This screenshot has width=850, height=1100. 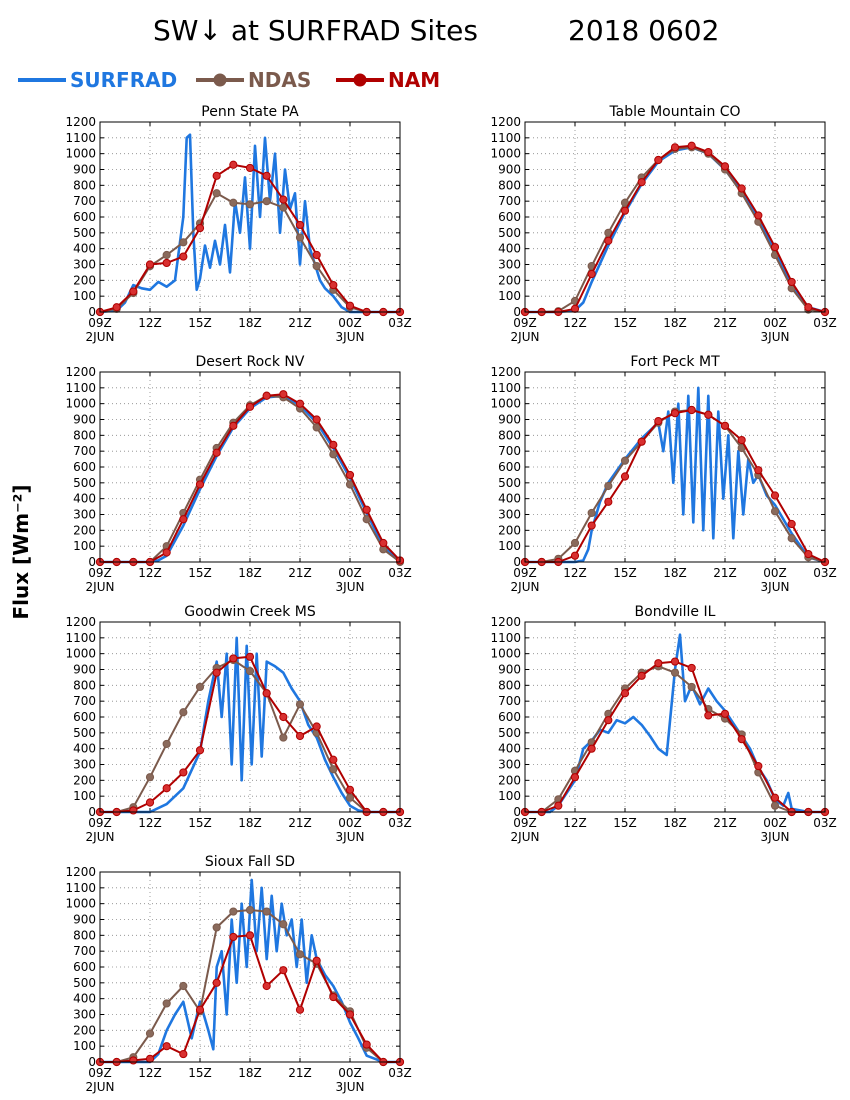 What do you see at coordinates (250, 612) in the screenshot?
I see `panel-title: Goodwin Creek MS` at bounding box center [250, 612].